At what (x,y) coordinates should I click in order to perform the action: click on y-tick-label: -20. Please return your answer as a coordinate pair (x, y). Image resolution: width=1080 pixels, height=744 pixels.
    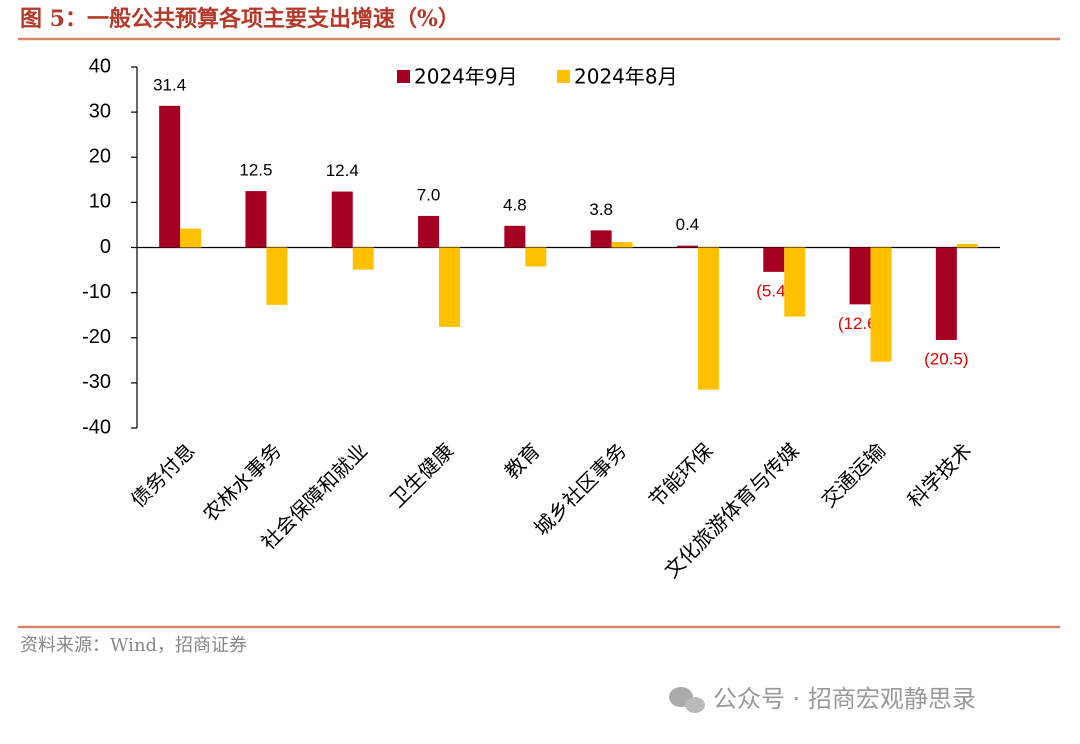
    Looking at the image, I should click on (96, 337).